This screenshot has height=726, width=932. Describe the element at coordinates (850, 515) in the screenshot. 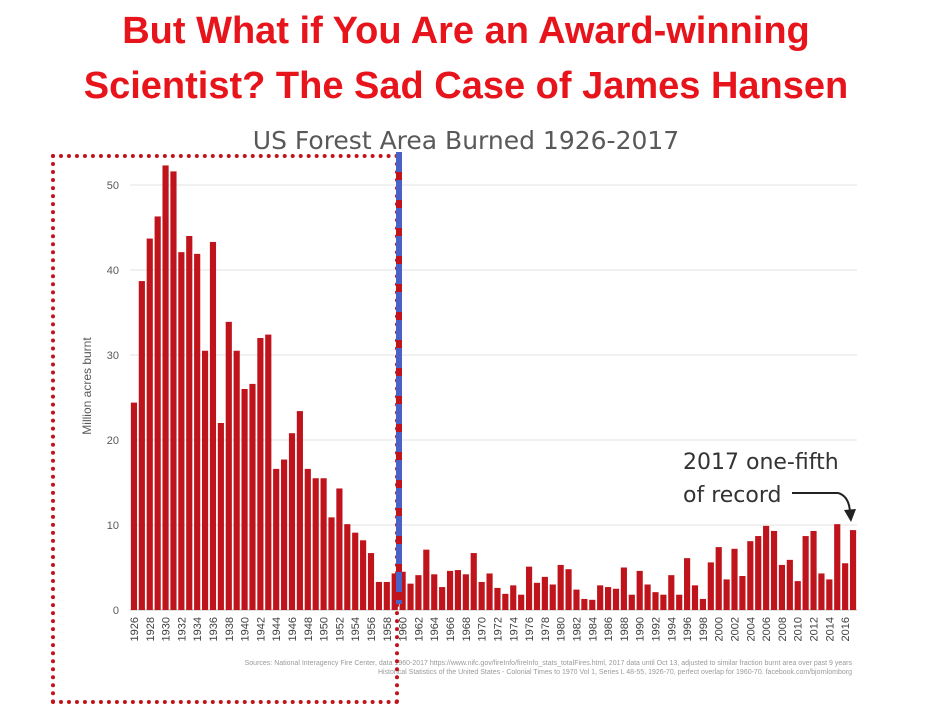

I see `annotation-arrowhead` at that location.